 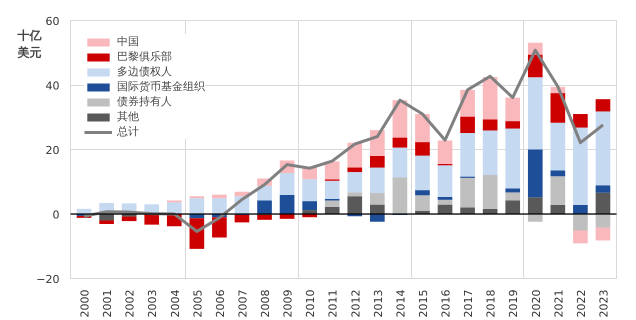 I want to click on x-tick-label: 2015, so click(x=423, y=303).